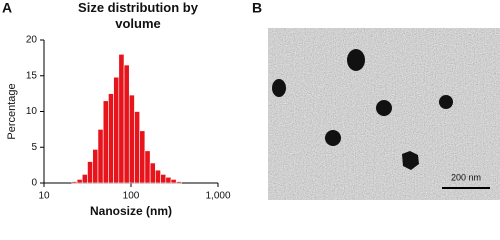 The height and width of the screenshot is (240, 500). I want to click on y-axis-label: Percentage, so click(12, 111).